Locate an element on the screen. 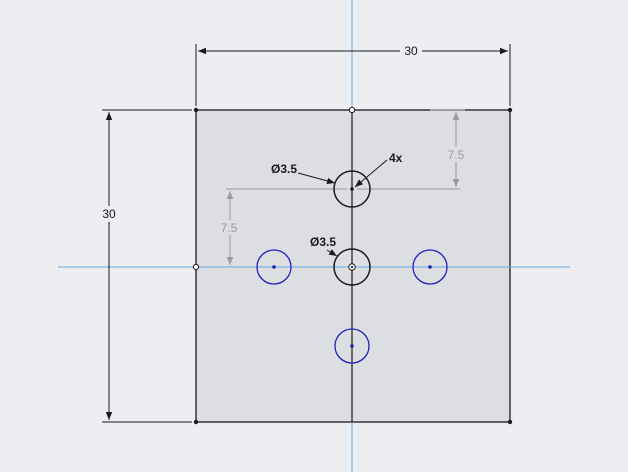 The width and height of the screenshot is (628, 472). hole-top-center is located at coordinates (352, 189).